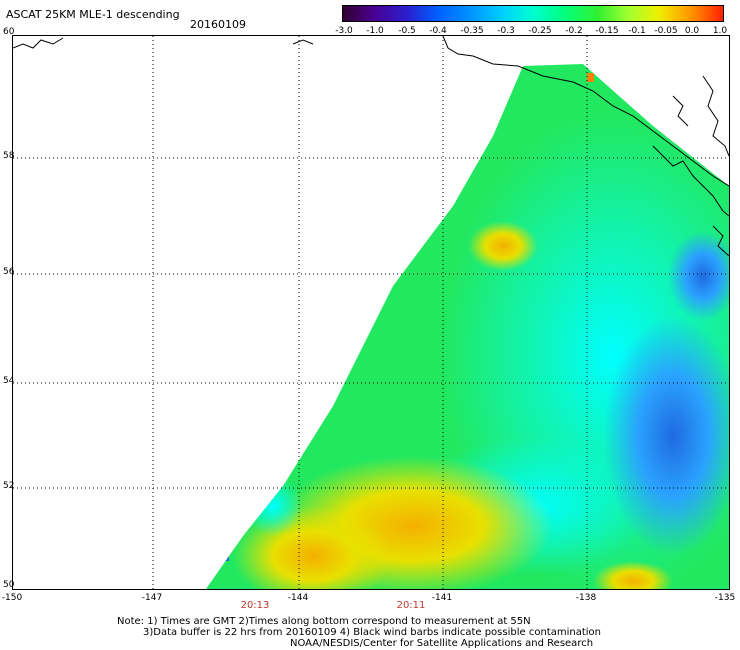  I want to click on colorbar, so click(533, 13).